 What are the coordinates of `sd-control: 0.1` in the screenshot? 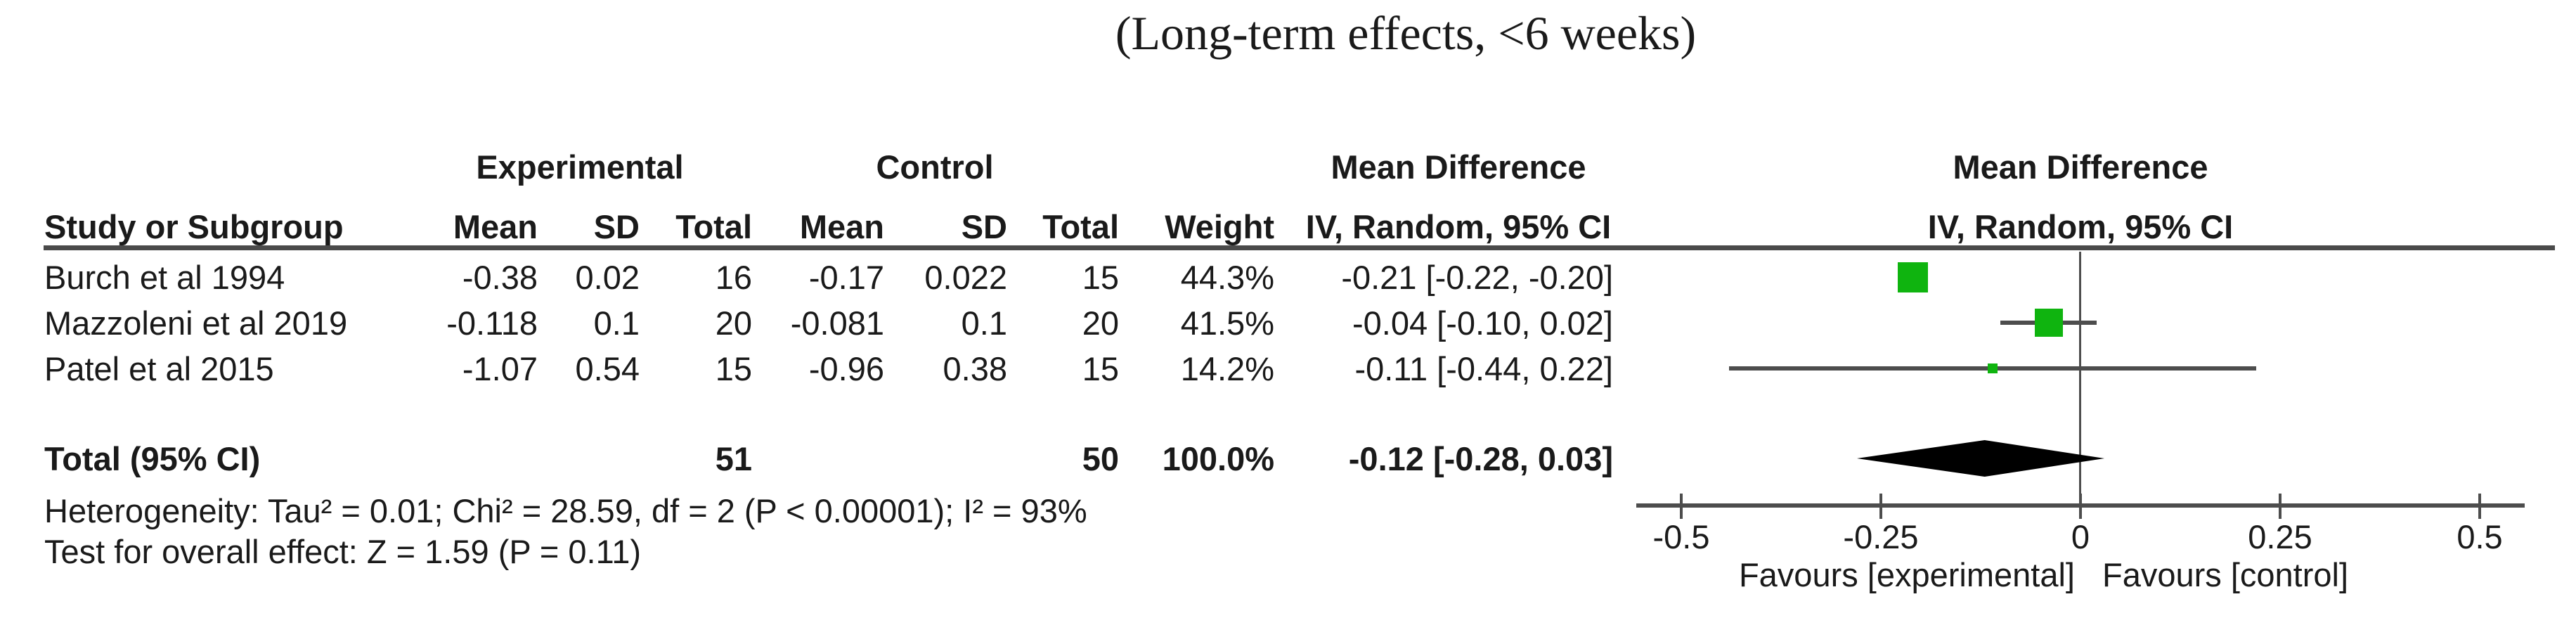 It's located at (984, 323).